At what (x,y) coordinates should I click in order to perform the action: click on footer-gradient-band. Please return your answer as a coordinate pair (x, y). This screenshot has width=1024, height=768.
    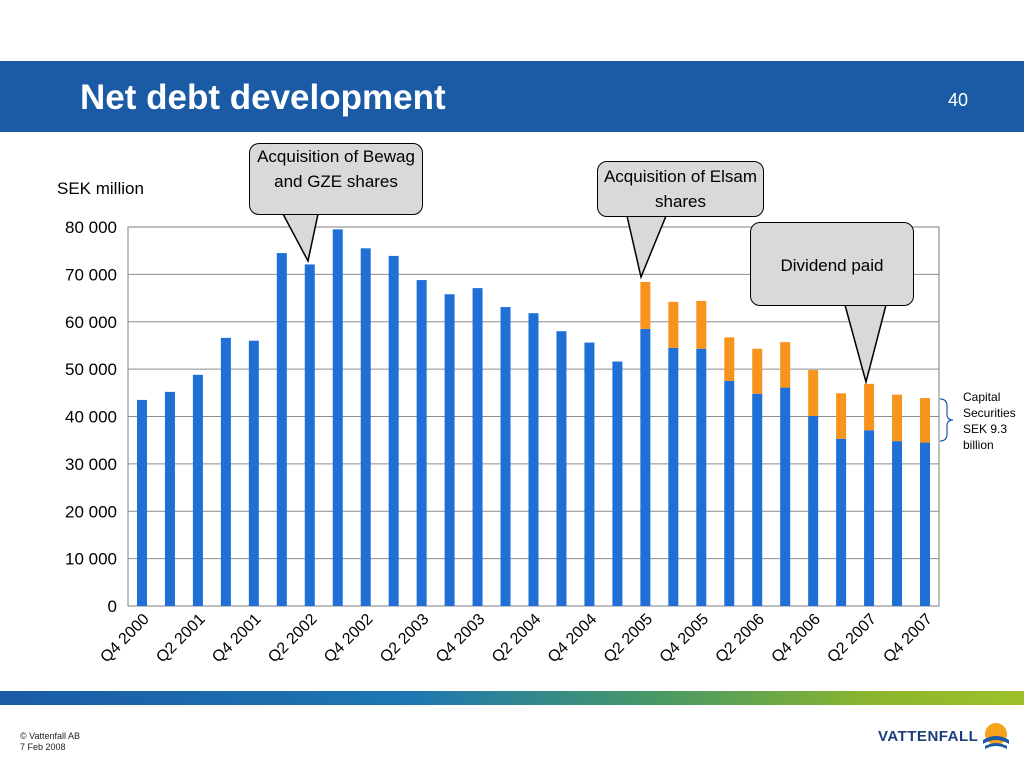
    Looking at the image, I should click on (512, 698).